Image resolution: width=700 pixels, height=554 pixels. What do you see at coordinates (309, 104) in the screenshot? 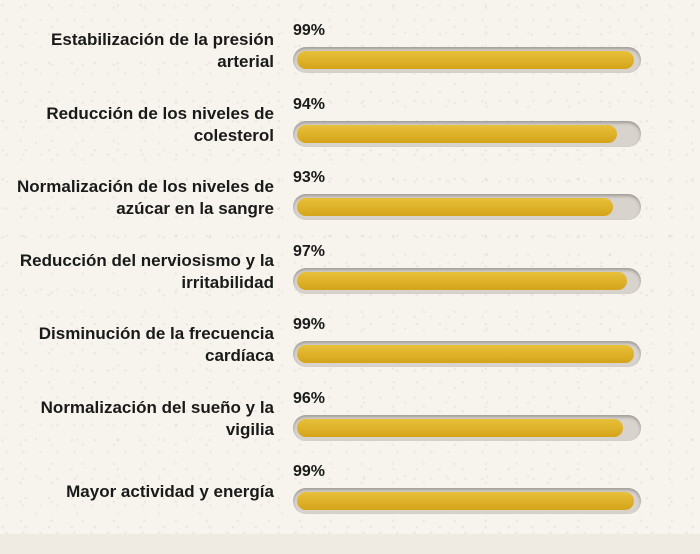
I see `bar-value-label: 94%` at bounding box center [309, 104].